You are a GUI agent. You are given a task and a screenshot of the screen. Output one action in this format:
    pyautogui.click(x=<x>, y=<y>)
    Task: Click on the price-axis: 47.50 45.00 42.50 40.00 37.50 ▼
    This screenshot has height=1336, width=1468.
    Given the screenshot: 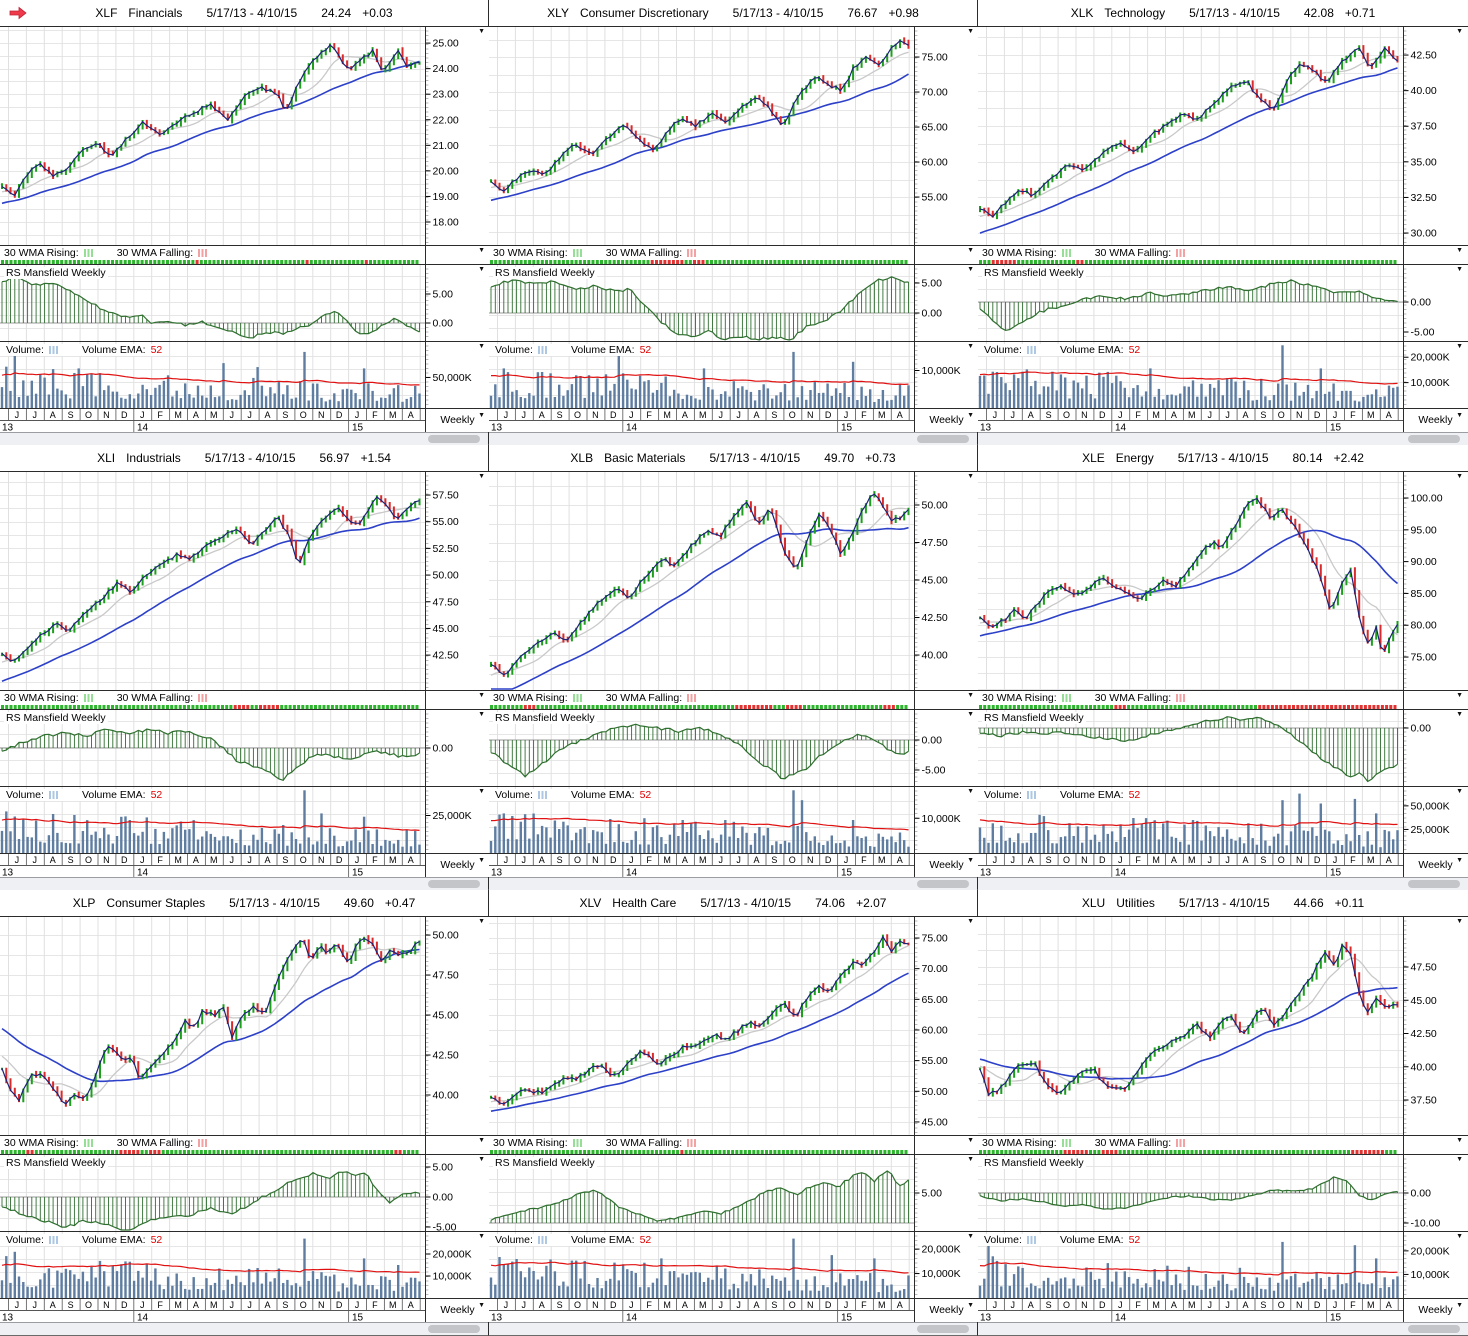 What is the action you would take?
    pyautogui.click(x=1435, y=1026)
    